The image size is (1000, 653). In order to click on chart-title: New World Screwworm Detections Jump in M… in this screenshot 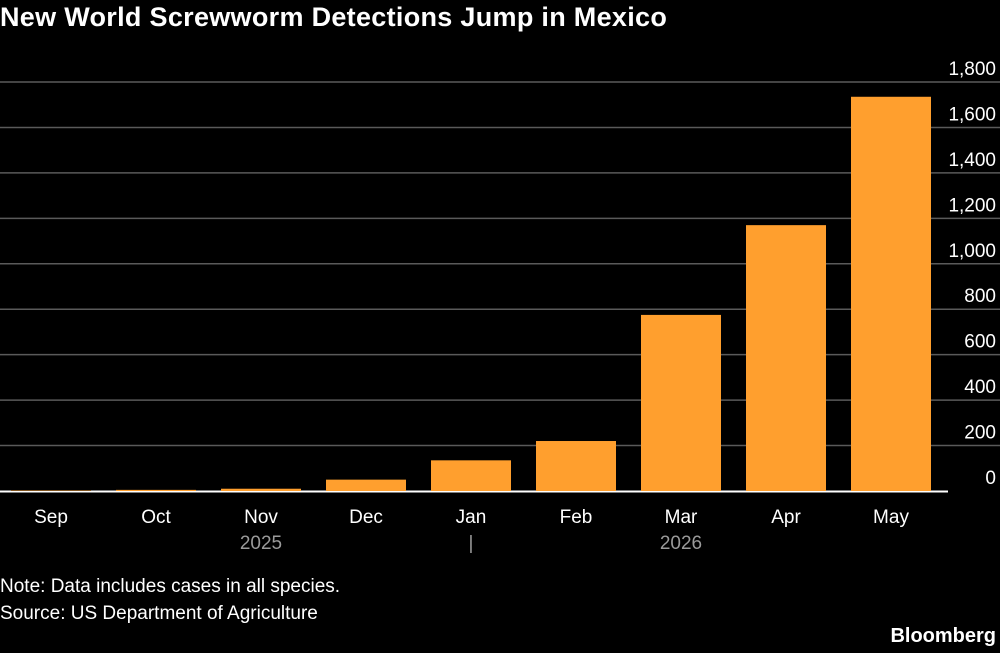, I will do `click(334, 17)`.